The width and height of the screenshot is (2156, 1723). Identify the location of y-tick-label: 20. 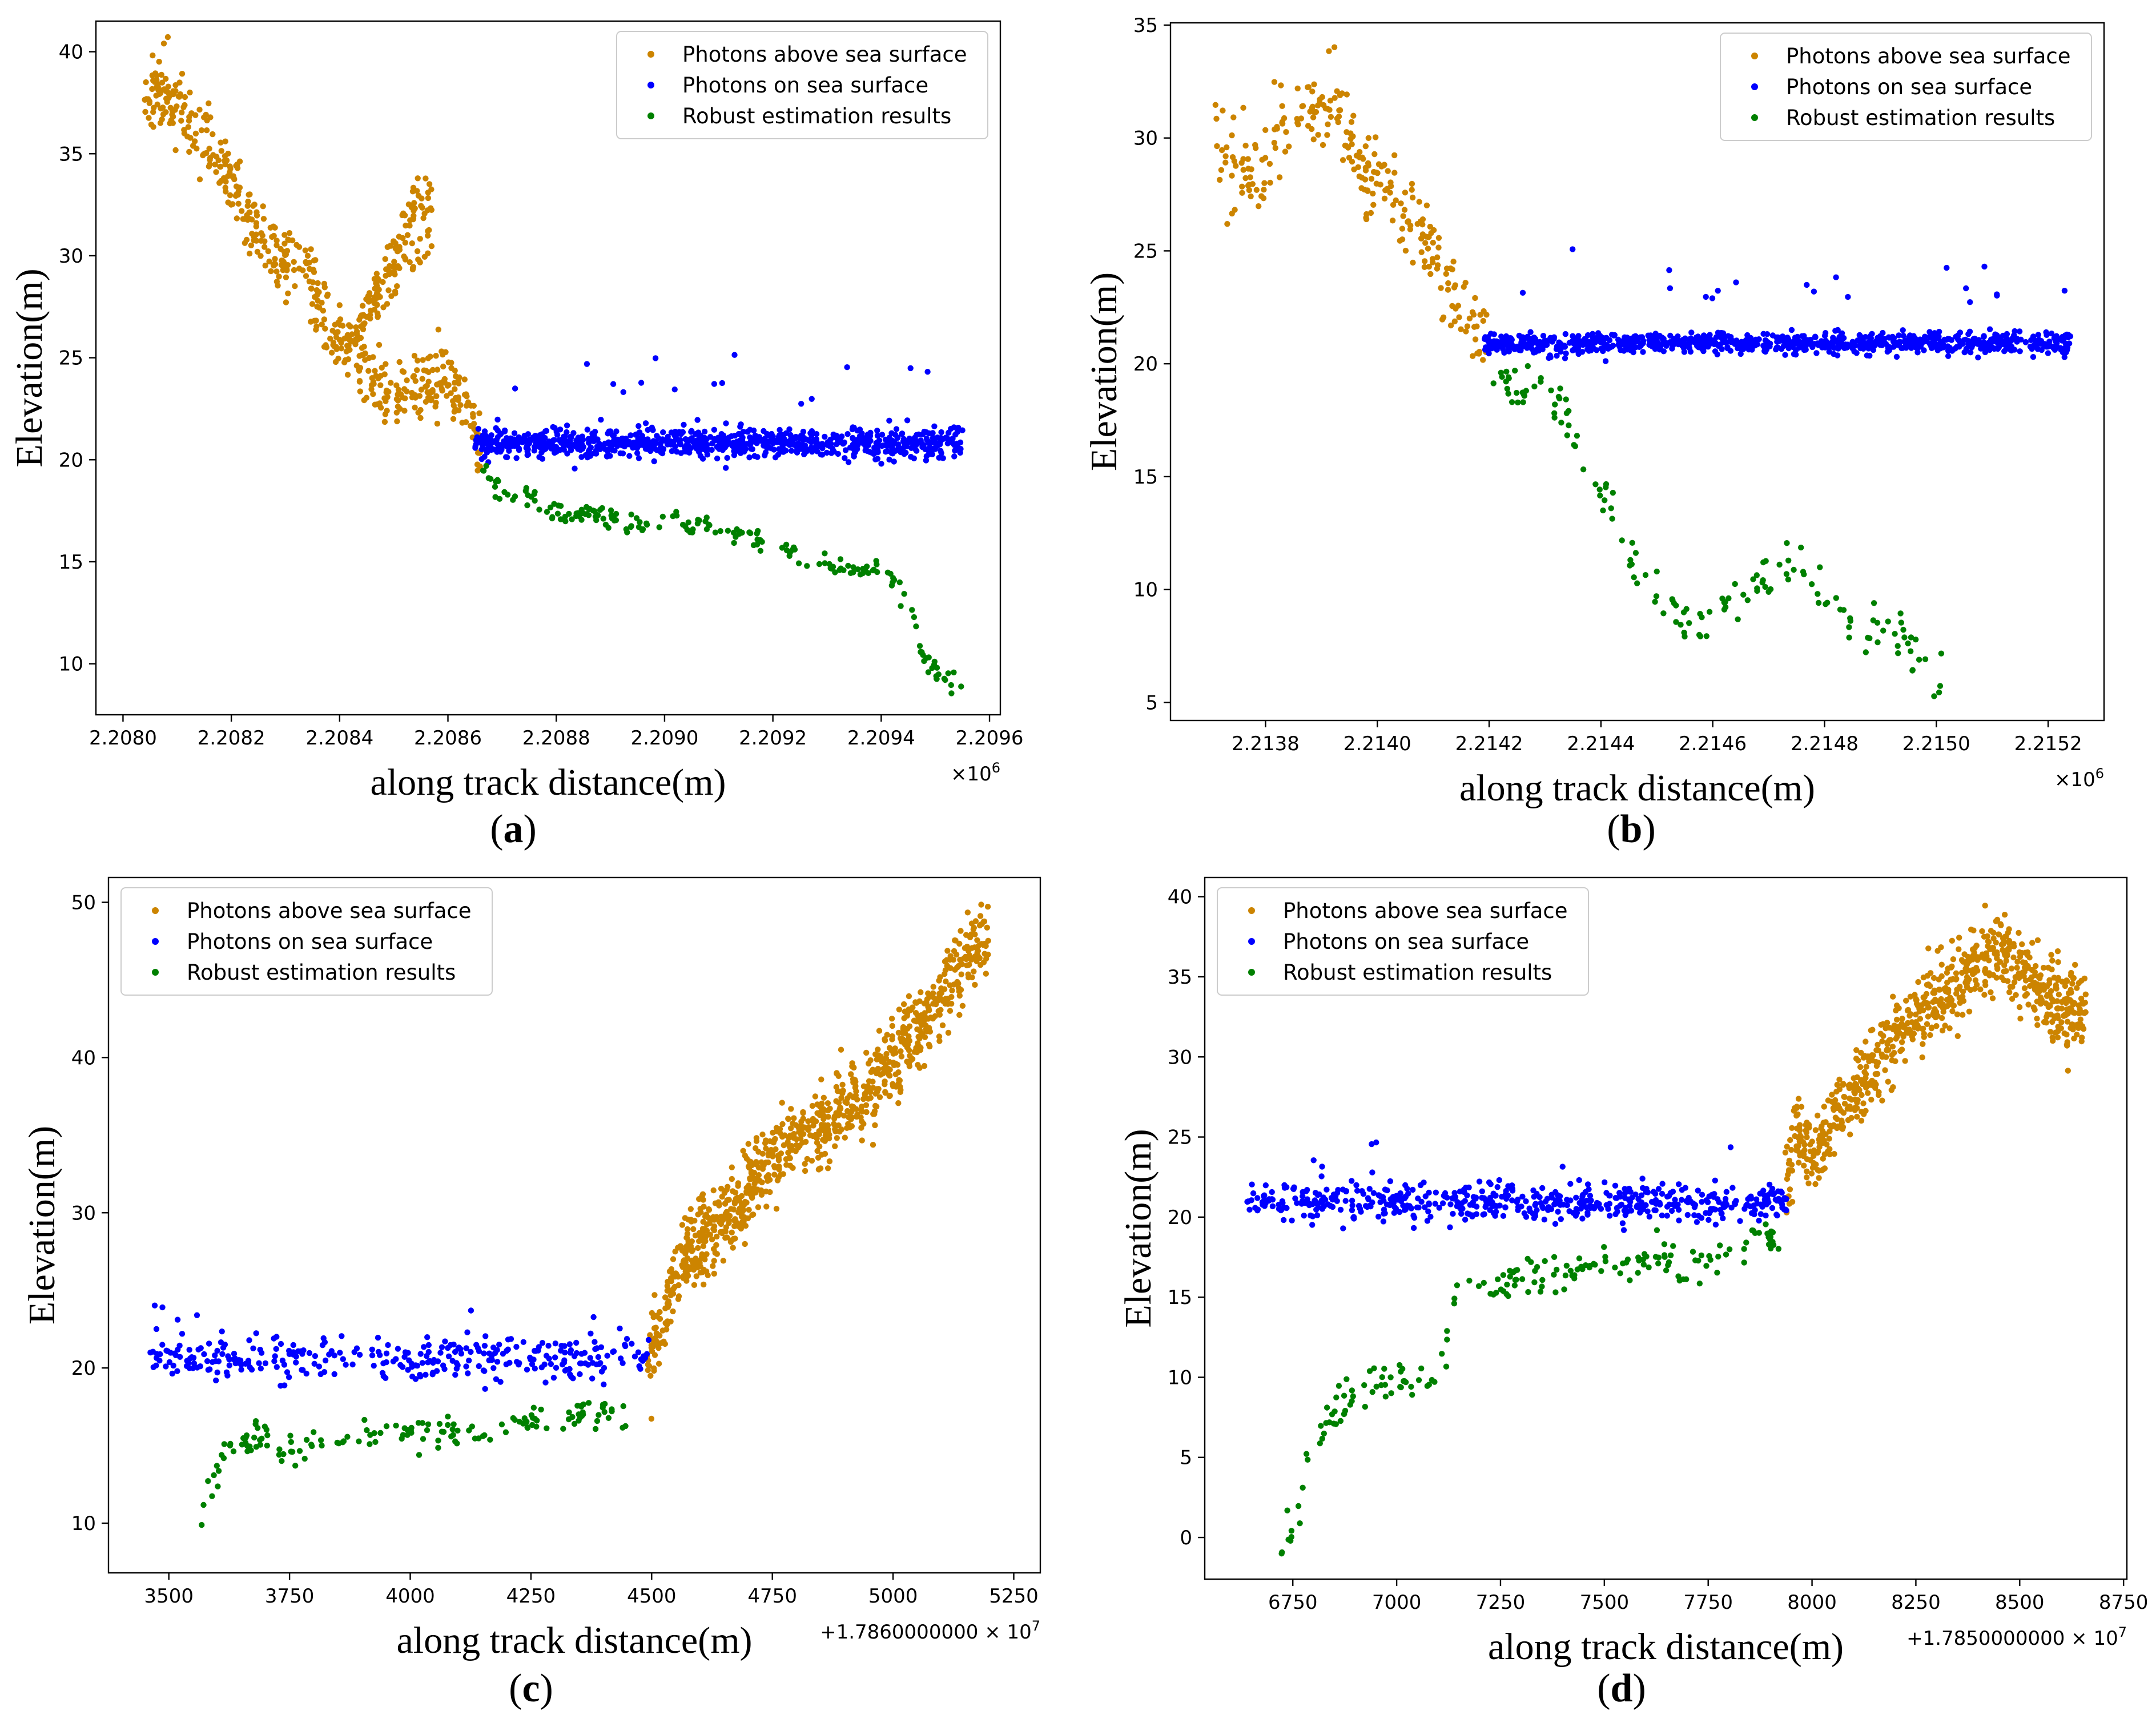
(83, 1368).